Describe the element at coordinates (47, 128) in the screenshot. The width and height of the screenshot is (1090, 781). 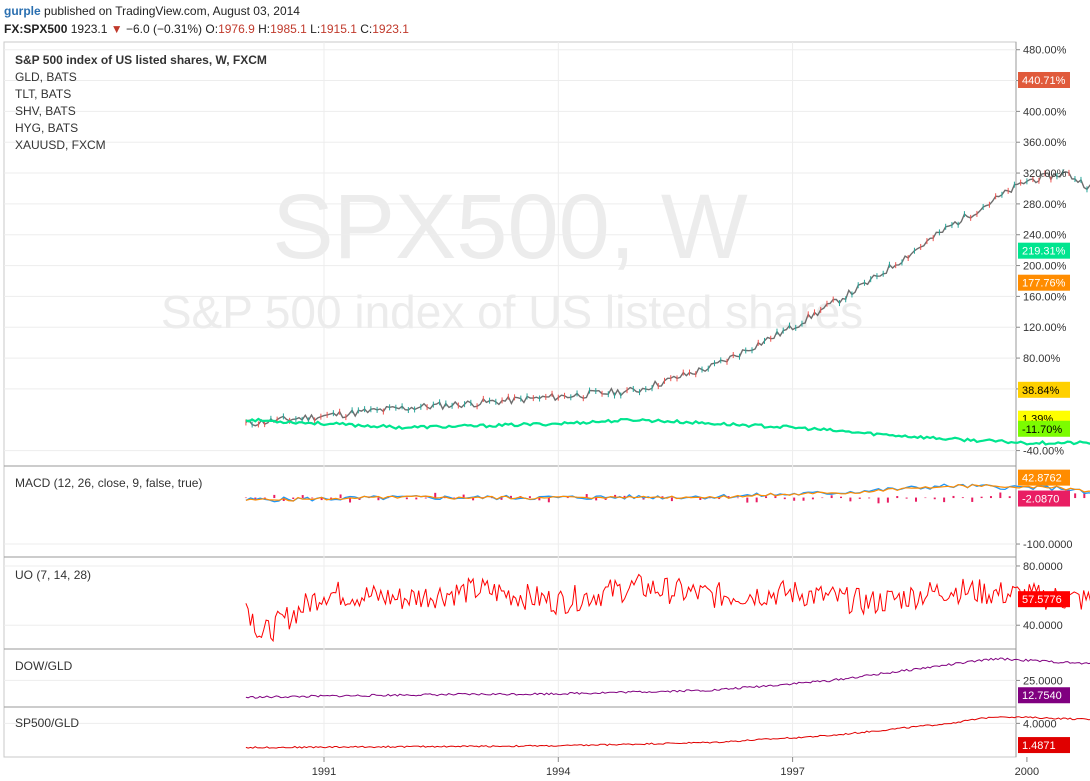
I see `legend-hyg: HYG, BATS` at that location.